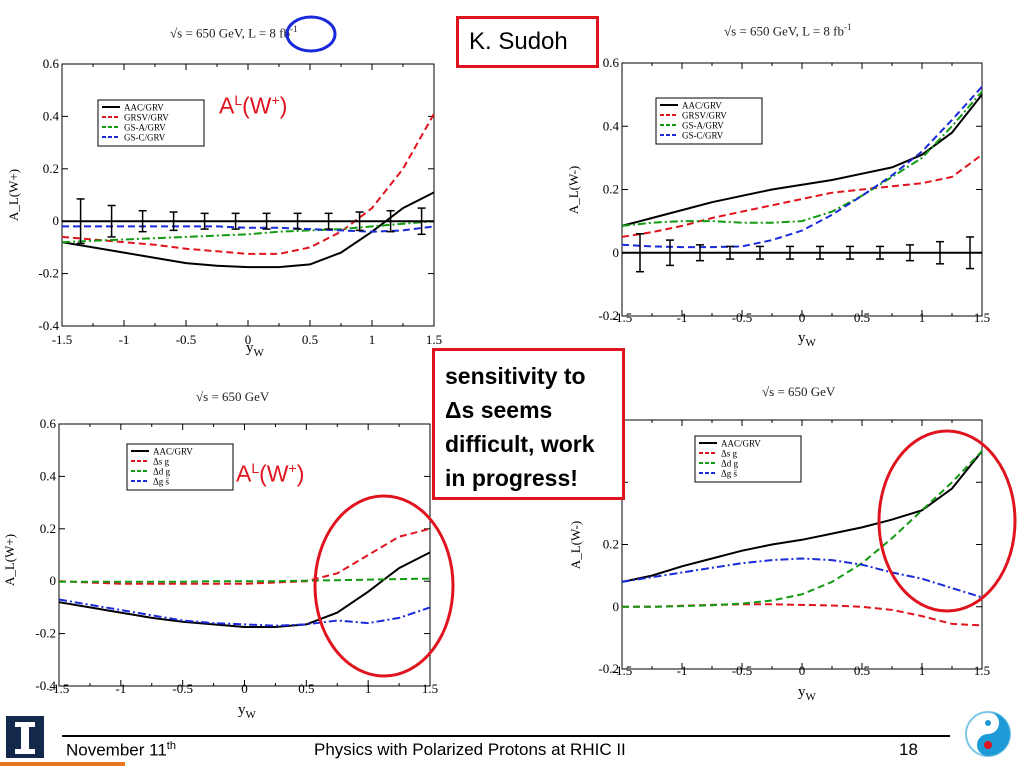 The image size is (1024, 768). Describe the element at coordinates (275, 100) in the screenshot. I see `al-label-sup: +` at that location.